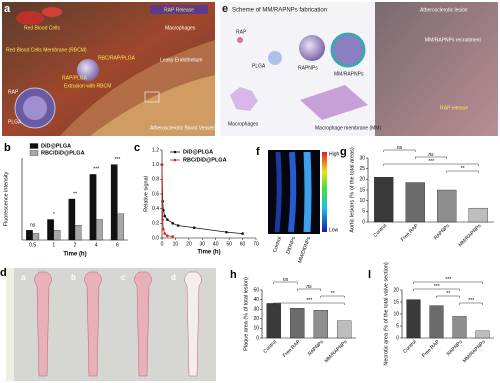 The image size is (500, 383). Describe the element at coordinates (307, 192) in the screenshot. I see `aorta-signal` at that location.